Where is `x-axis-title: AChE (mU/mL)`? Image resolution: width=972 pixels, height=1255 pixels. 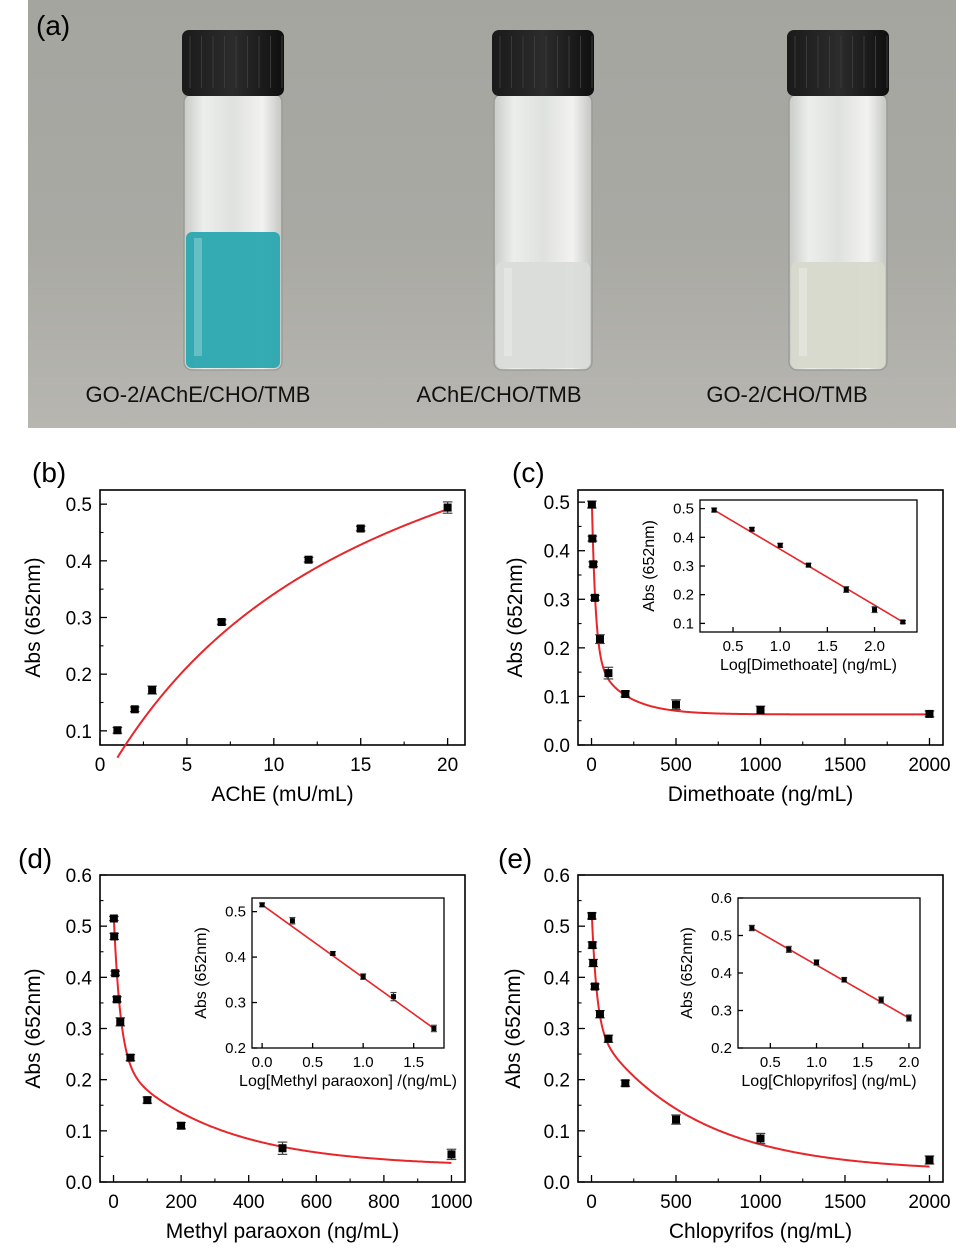
x-axis-title: AChE (mU/mL) is located at coordinates (282, 794).